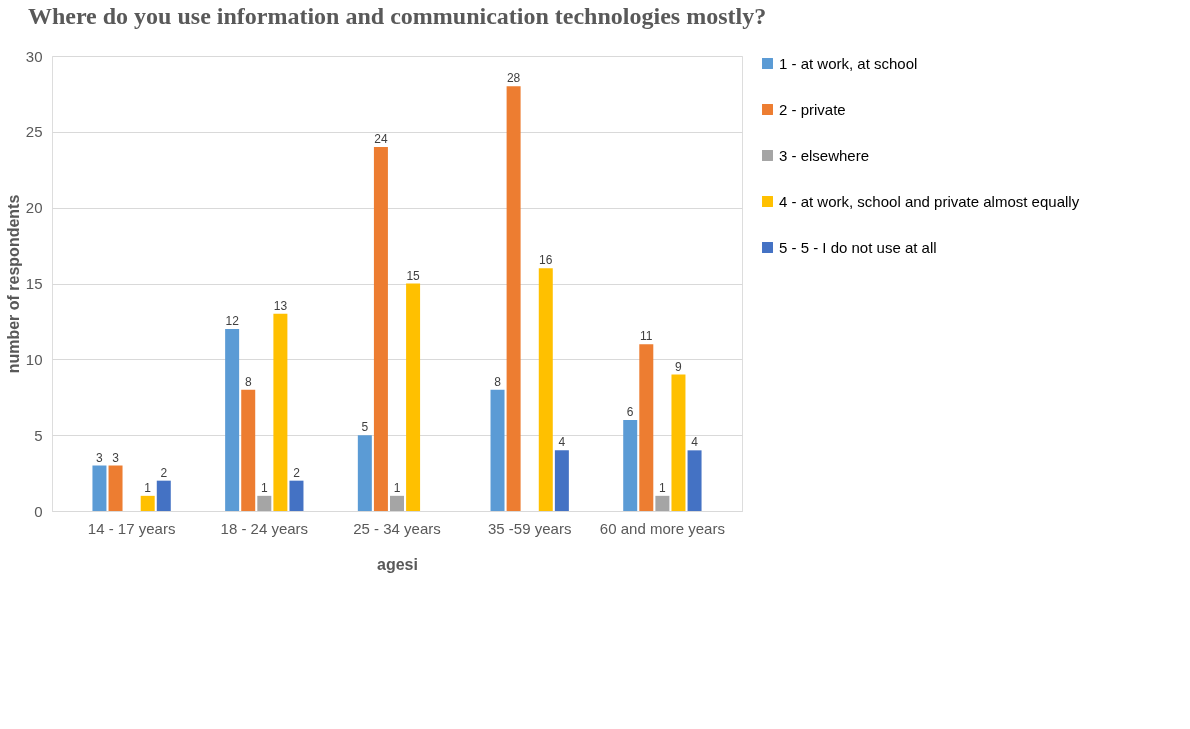  What do you see at coordinates (858, 247) in the screenshot?
I see `legend-label: 5 - 5 - I do not use at all` at bounding box center [858, 247].